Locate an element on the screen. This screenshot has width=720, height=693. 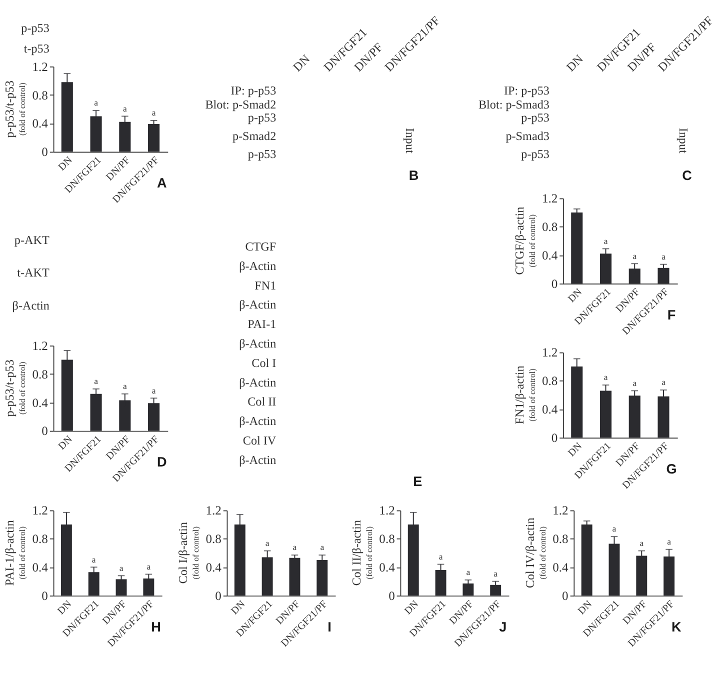
text: FN1 is located at coordinates (265, 285).